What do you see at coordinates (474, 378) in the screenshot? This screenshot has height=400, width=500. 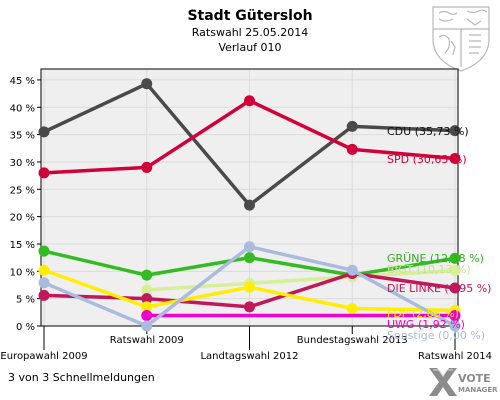 I see `logo-vote-text: VOTE` at bounding box center [474, 378].